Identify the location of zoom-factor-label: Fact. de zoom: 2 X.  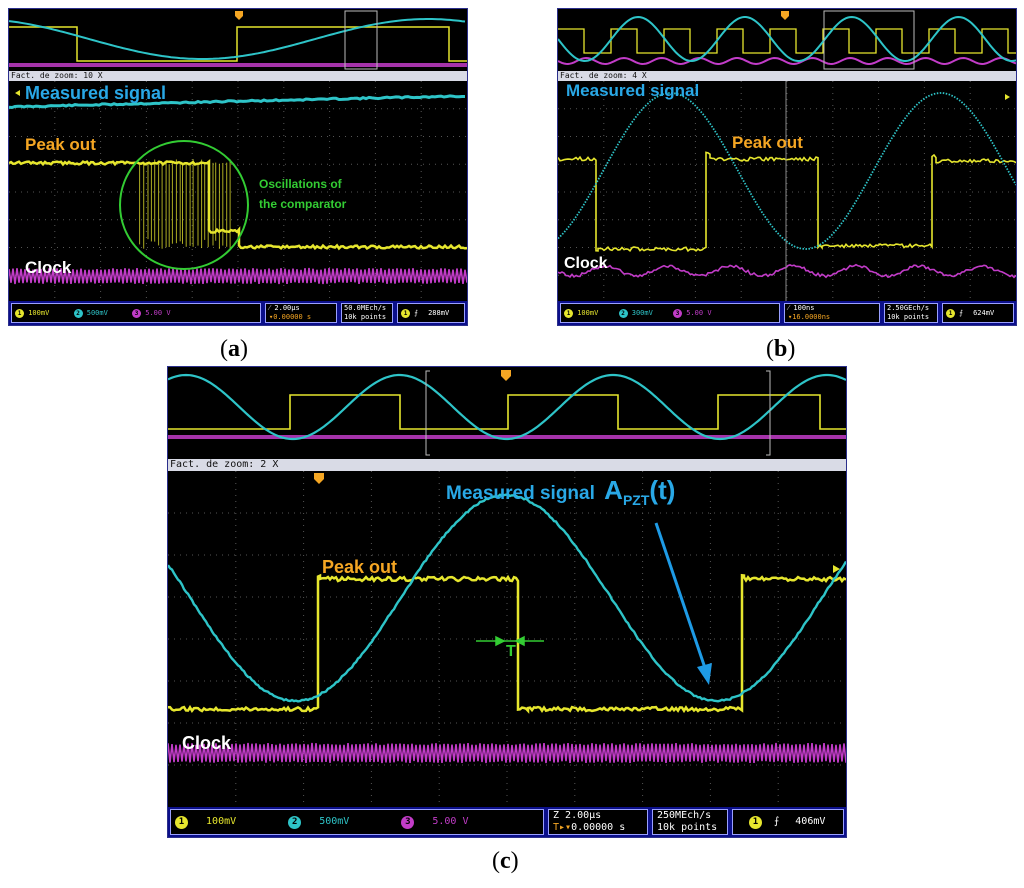
(224, 464).